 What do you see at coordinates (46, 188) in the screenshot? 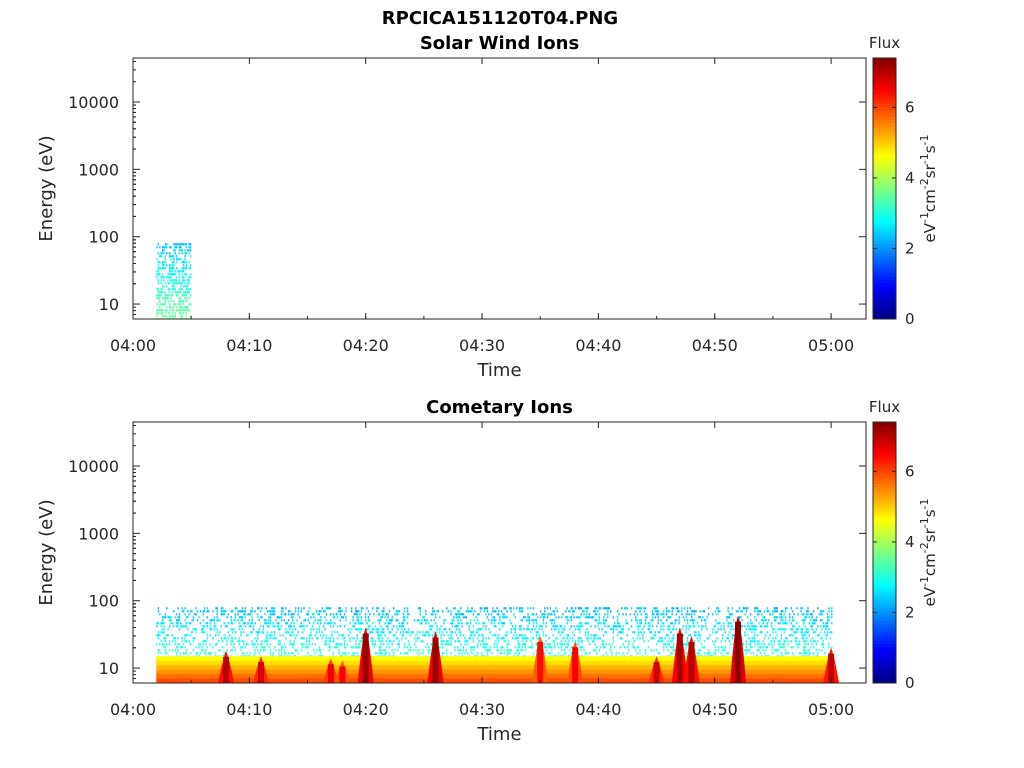
I see `y-axis-label: Energy (eV)` at bounding box center [46, 188].